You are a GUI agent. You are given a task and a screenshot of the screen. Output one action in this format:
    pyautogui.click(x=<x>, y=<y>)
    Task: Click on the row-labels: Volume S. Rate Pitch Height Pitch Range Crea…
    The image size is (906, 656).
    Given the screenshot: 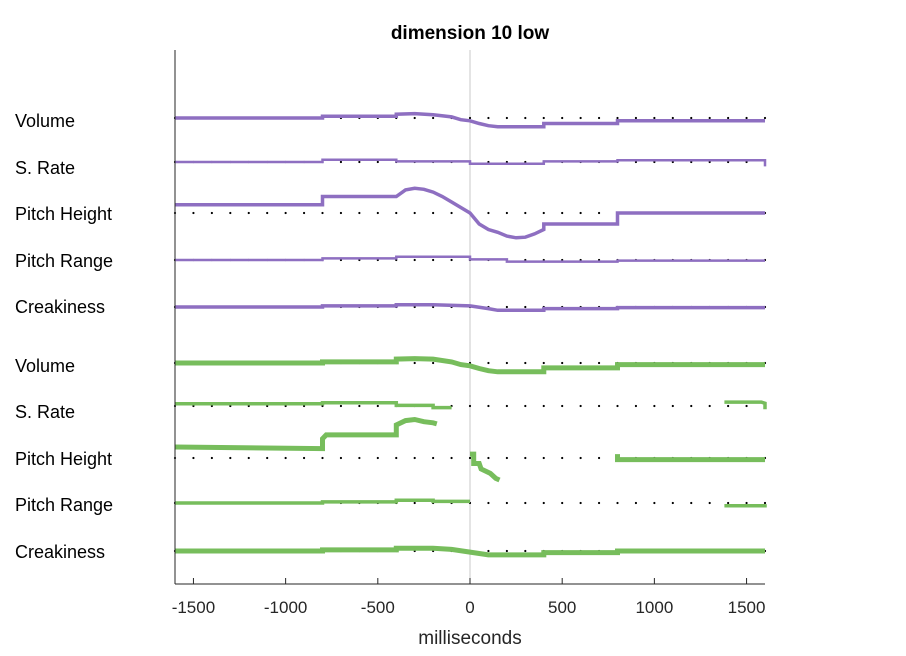 What is the action you would take?
    pyautogui.click(x=64, y=336)
    